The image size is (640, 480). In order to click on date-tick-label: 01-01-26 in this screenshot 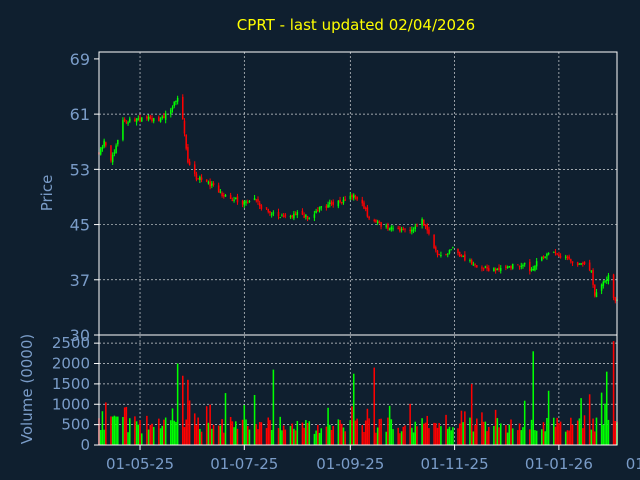, I will do `click(559, 464)`.